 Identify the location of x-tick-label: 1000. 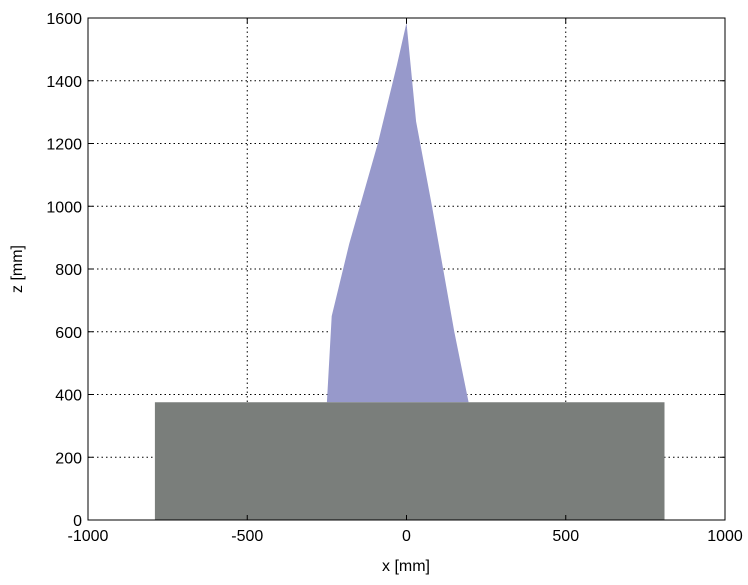
(725, 536).